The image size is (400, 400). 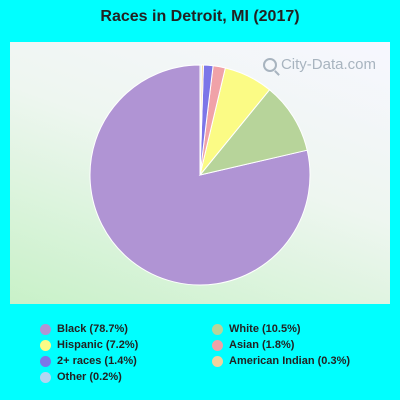 I want to click on legend-swatch-black, so click(x=45, y=329).